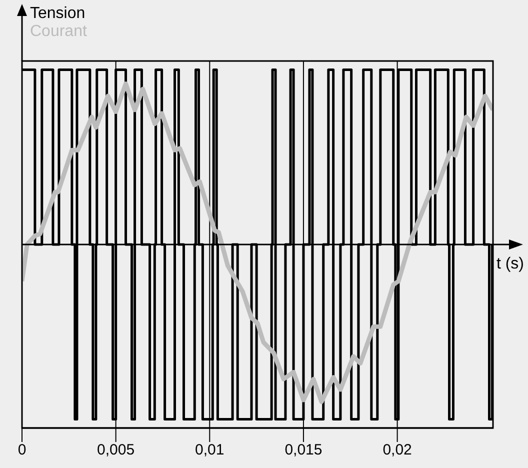 The image size is (528, 468). Describe the element at coordinates (209, 450) in the screenshot. I see `x-tick-label: 0,01` at that location.